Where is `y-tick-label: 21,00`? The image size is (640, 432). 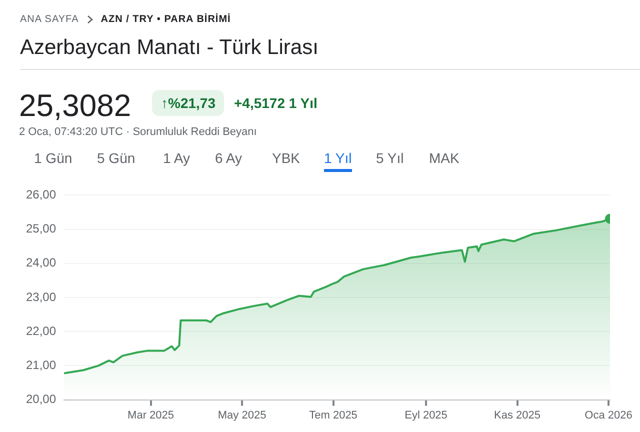
y-tick-label: 21,00 is located at coordinates (41, 365).